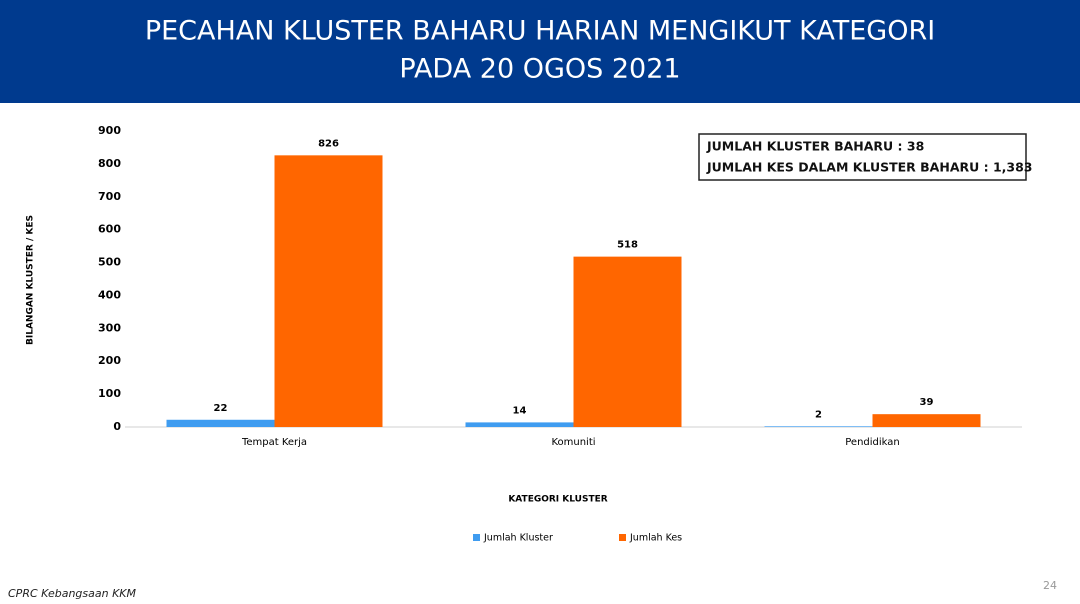 Image resolution: width=1080 pixels, height=604 pixels. What do you see at coordinates (627, 245) in the screenshot?
I see `value-label: 518` at bounding box center [627, 245].